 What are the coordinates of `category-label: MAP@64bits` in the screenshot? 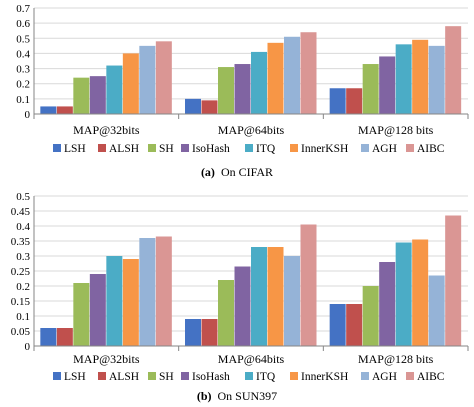 It's located at (251, 359).